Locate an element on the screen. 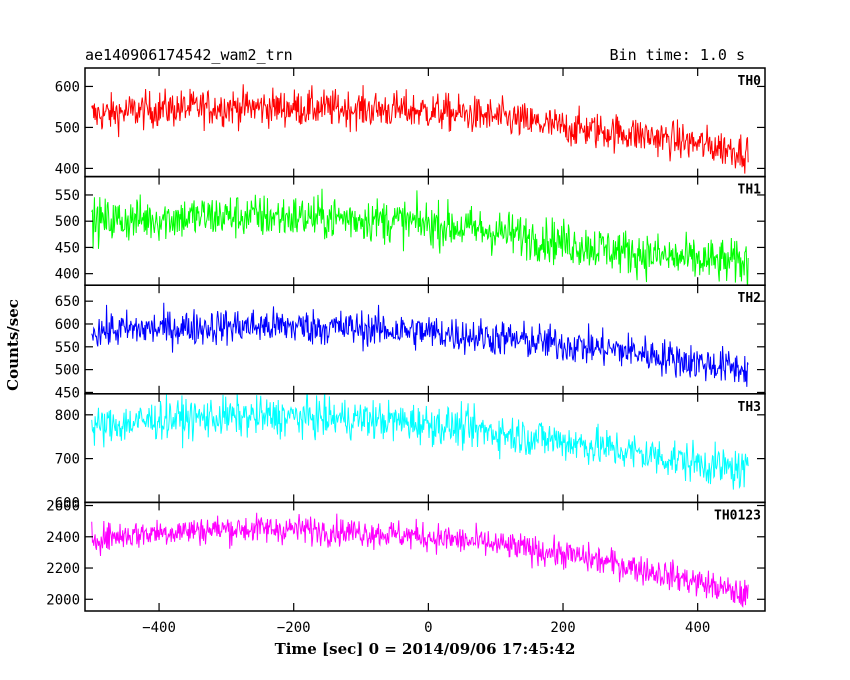 This screenshot has height=680, width=850. x-tick-label: 0 is located at coordinates (428, 628).